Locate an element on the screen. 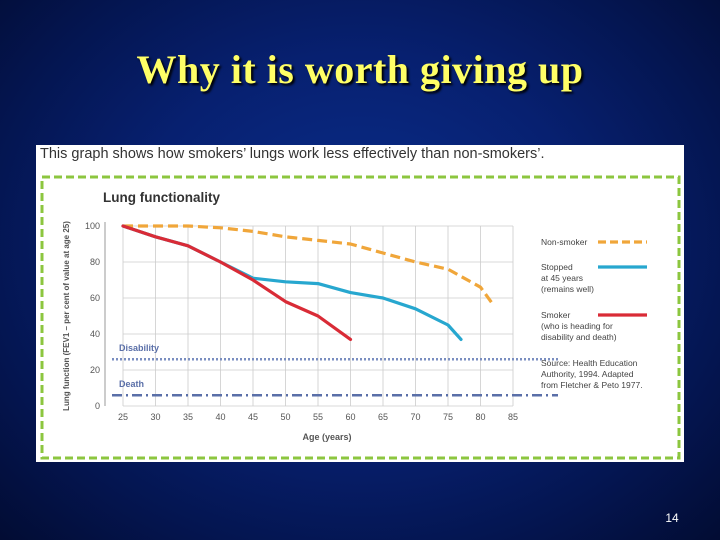  x-tick-label-45: 45 is located at coordinates (253, 417).